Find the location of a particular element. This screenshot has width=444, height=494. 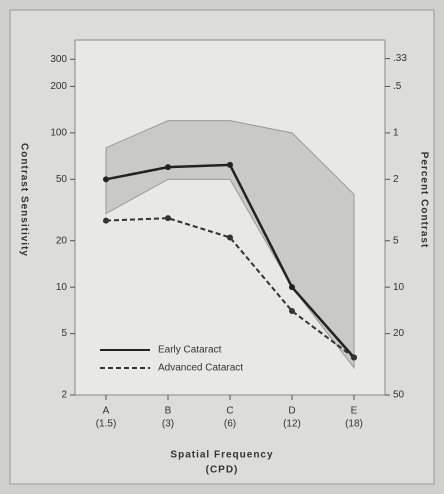

x-tick-sublabel: (1.5) is located at coordinates (106, 424).